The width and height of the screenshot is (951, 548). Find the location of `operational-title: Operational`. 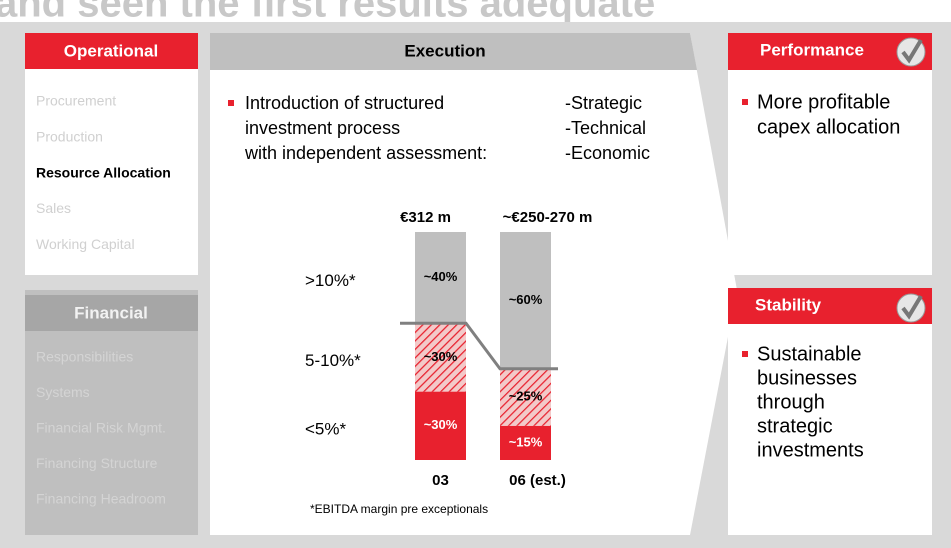

operational-title: Operational is located at coordinates (111, 50).